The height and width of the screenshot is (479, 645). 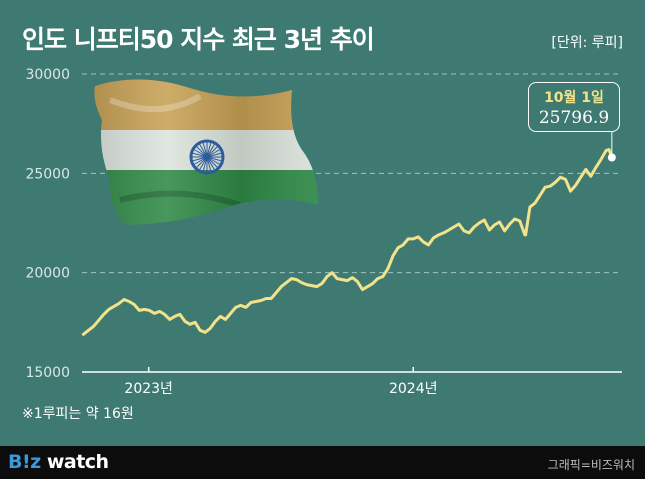 I want to click on graphic-credit: 그래픽=비즈워치, so click(x=591, y=465).